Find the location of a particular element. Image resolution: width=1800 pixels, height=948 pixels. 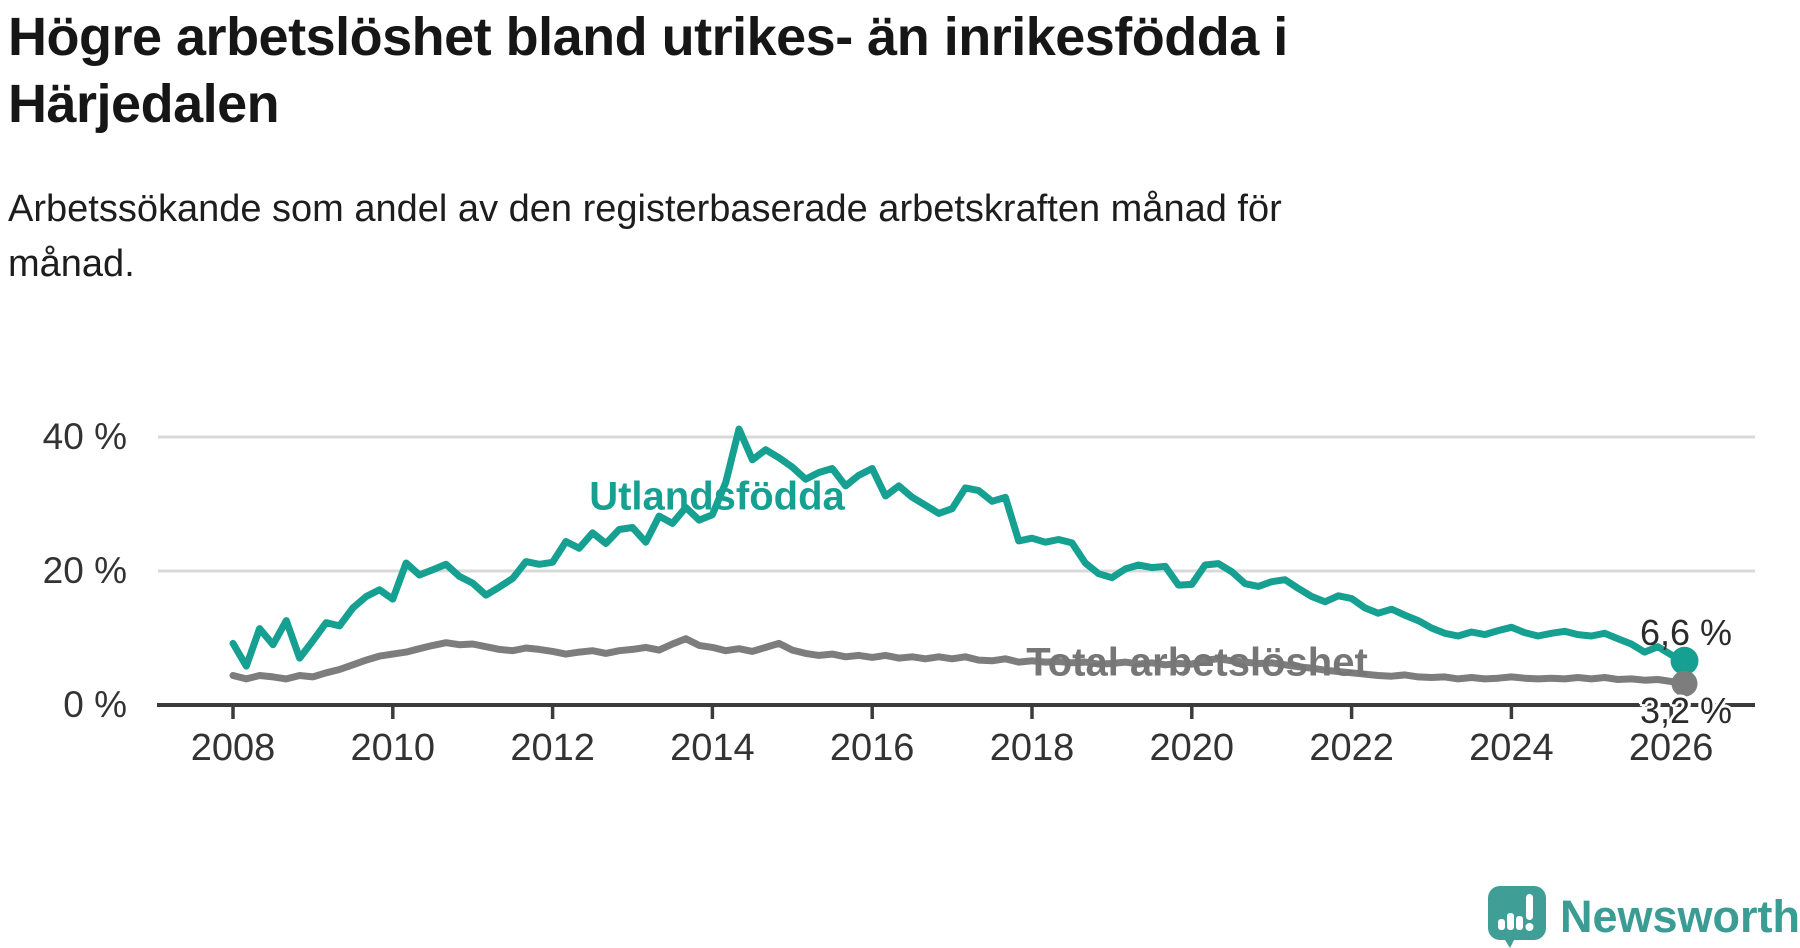

bar-chart-speech-bubble-icon is located at coordinates (1517, 917).